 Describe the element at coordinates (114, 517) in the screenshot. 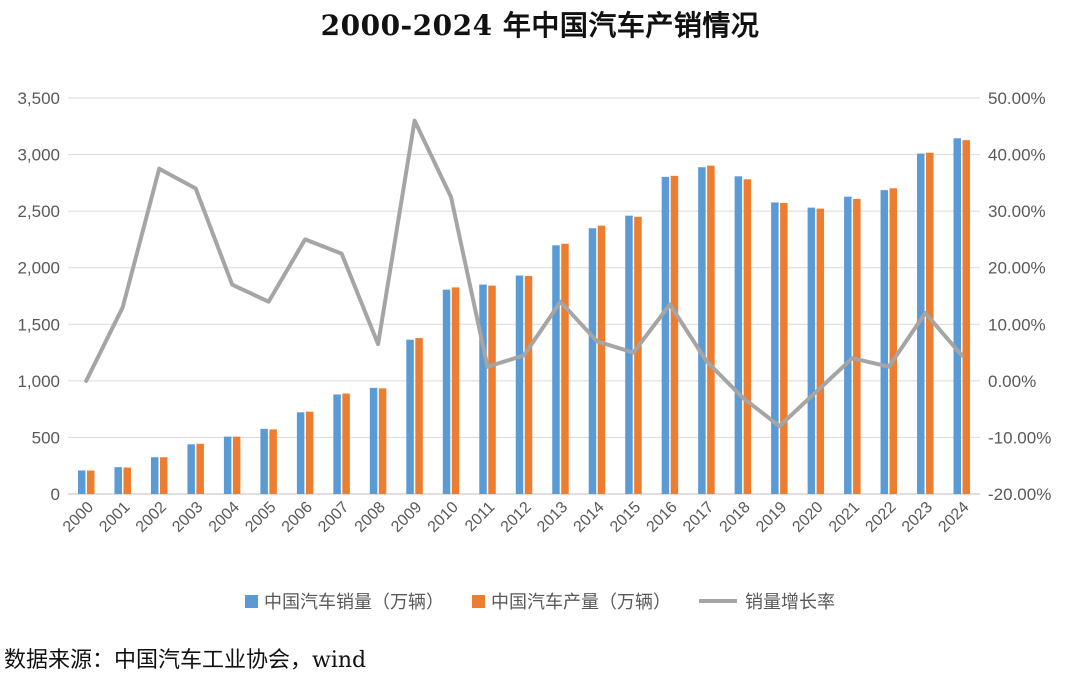

I see `x-tick-label: 2001` at that location.